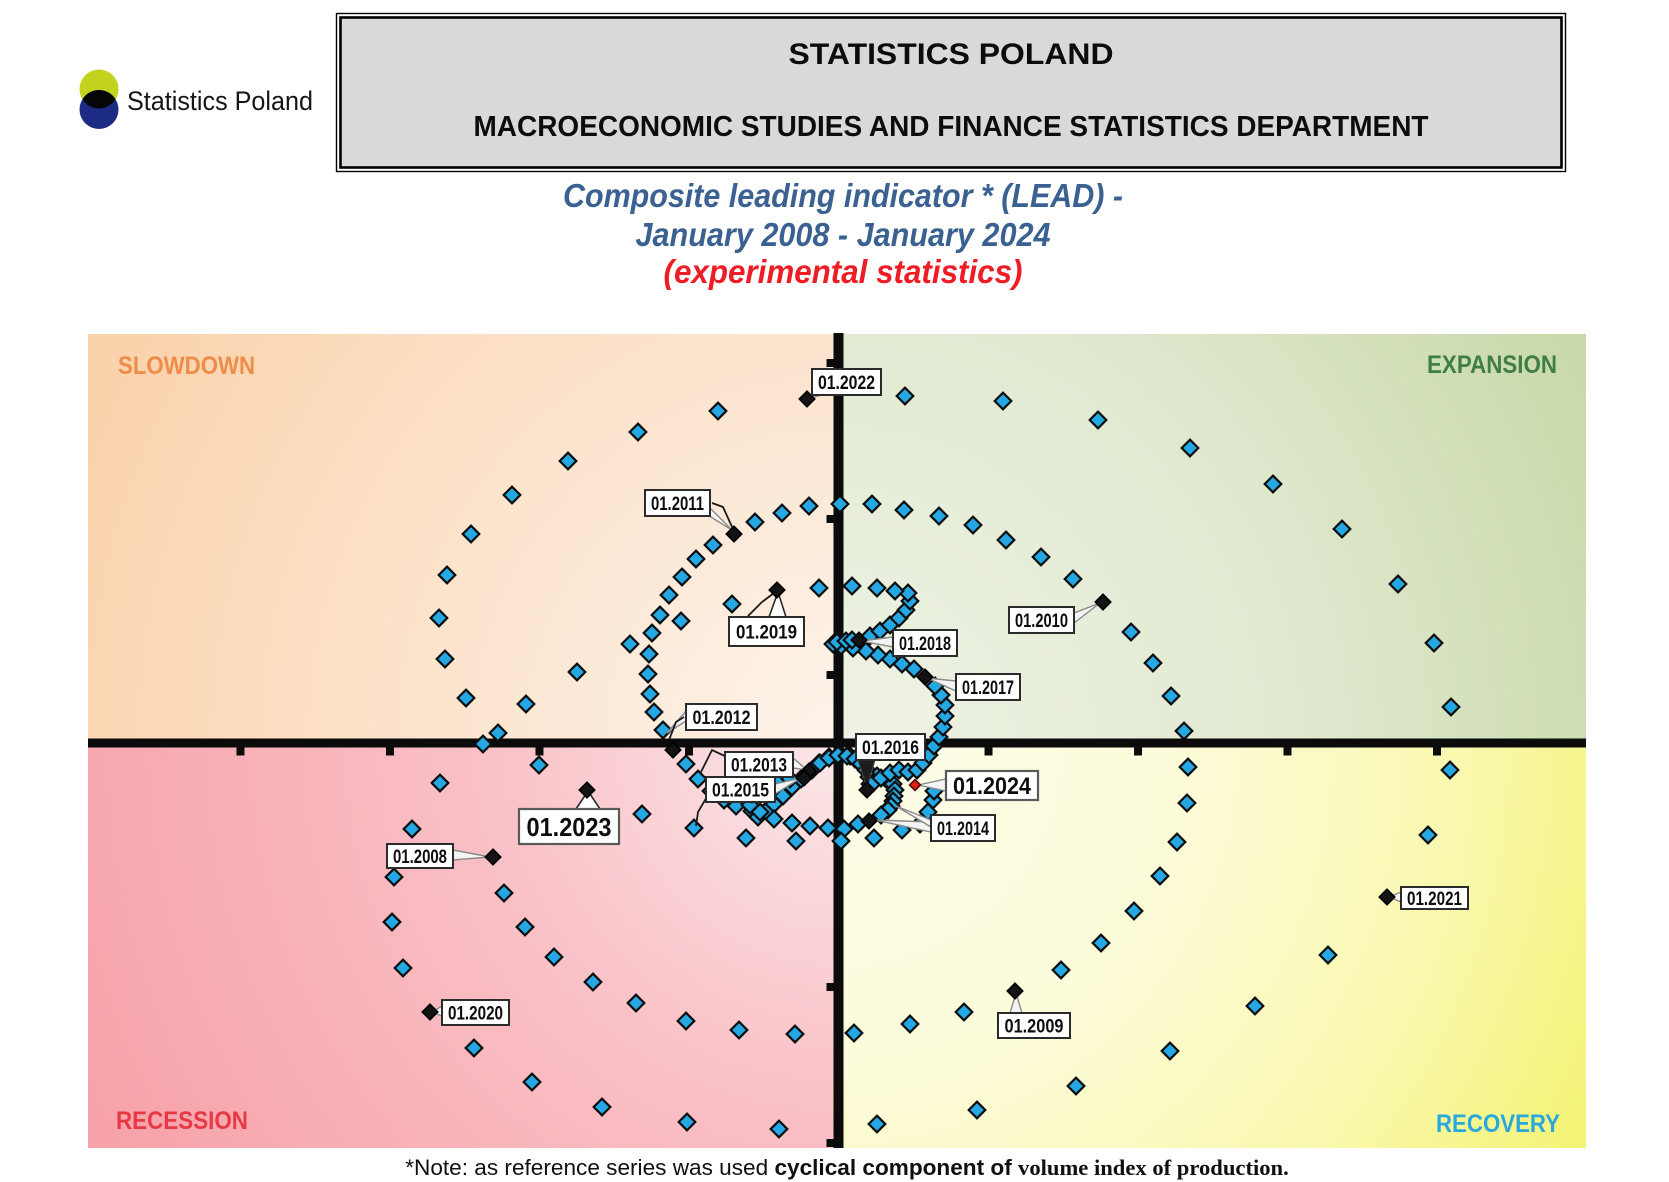  What do you see at coordinates (1034, 1026) in the screenshot?
I see `svg-text: 01.2009` at bounding box center [1034, 1026].